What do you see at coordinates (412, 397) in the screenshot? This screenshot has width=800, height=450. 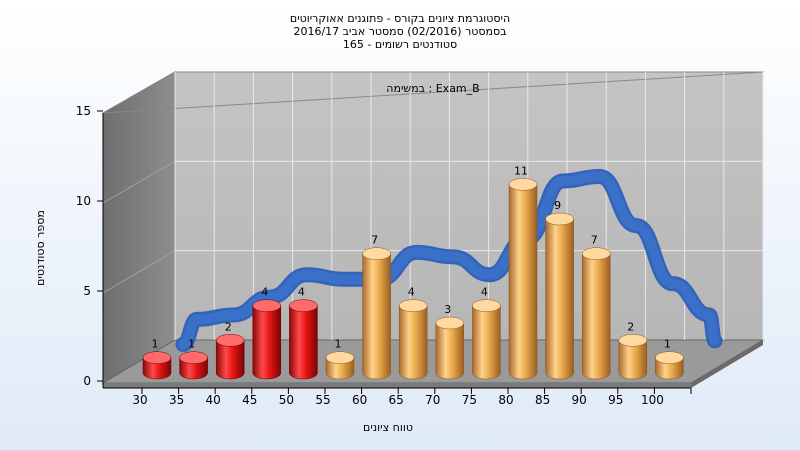 I see `x-axis-ticks: 30 35 40 45 50 55 60 65 70 75 80 85 90 95 100` at bounding box center [412, 397].